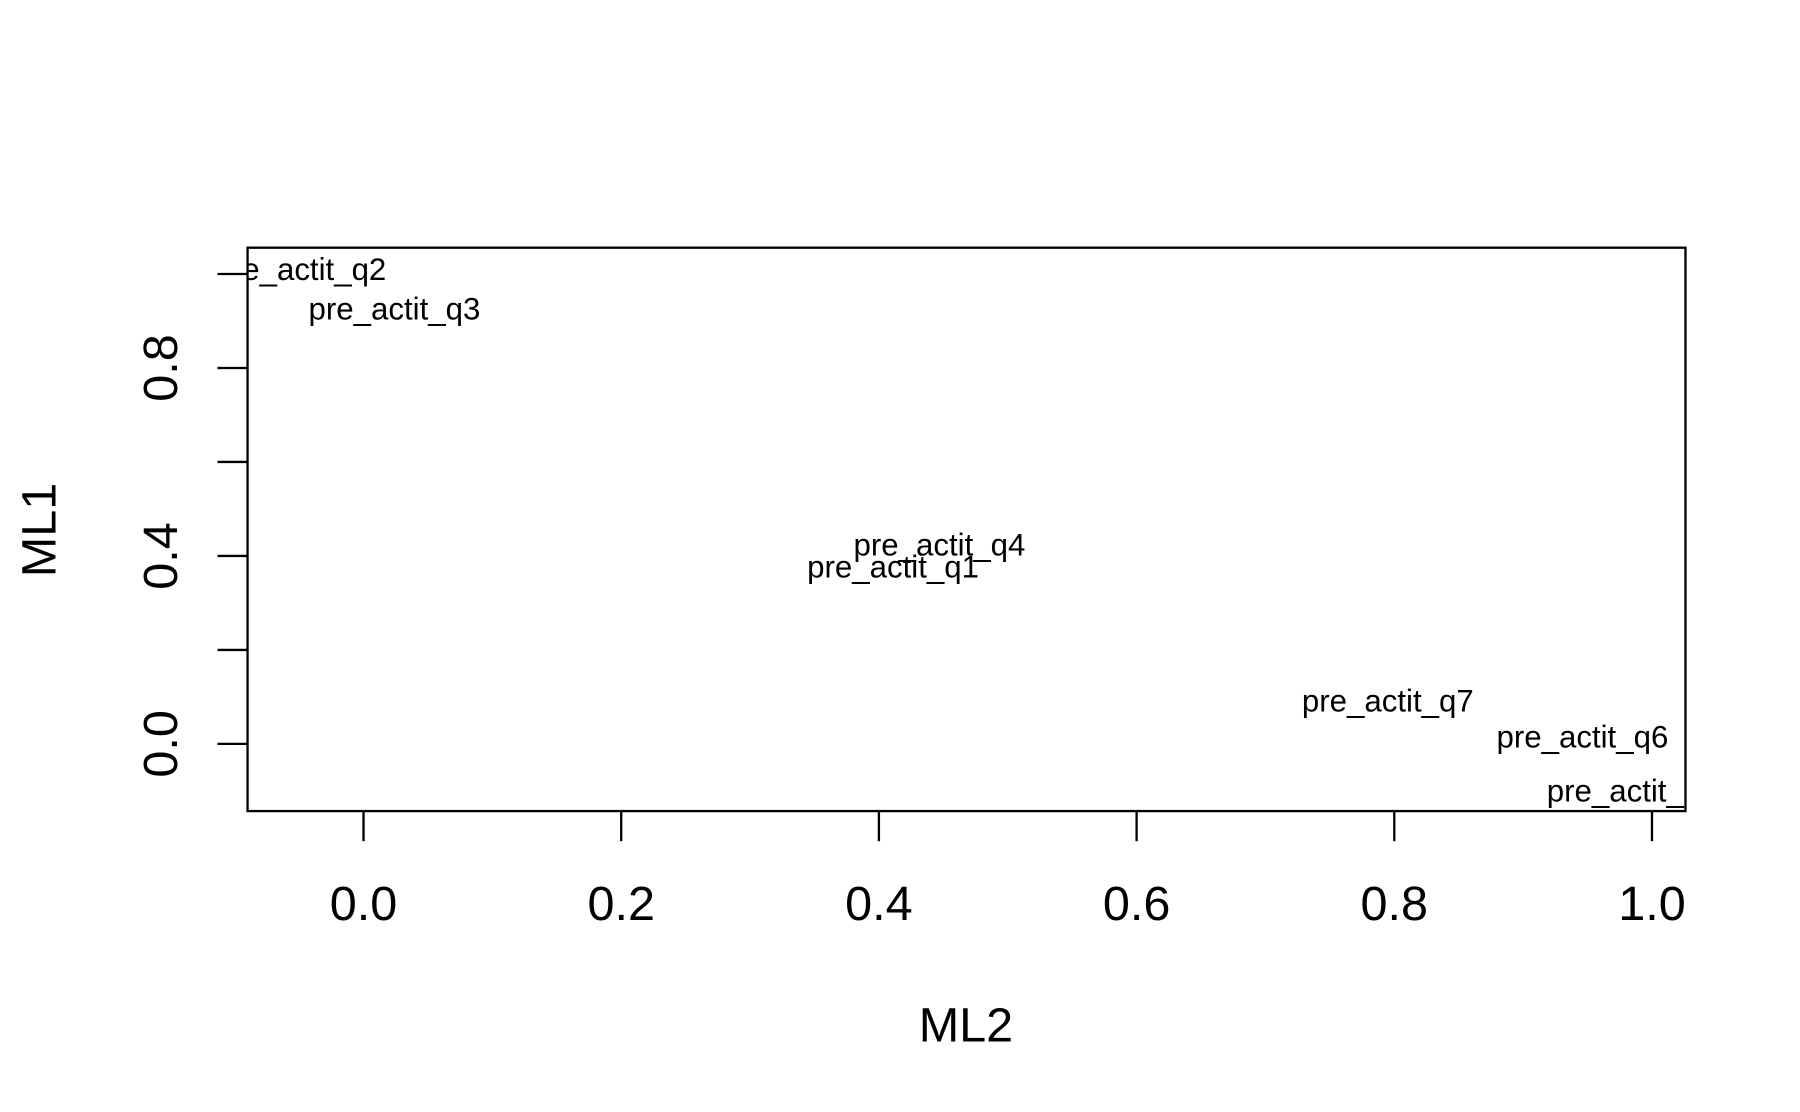 The width and height of the screenshot is (1800, 1112). I want to click on point-label: pre_actit_q2, so click(300, 269).